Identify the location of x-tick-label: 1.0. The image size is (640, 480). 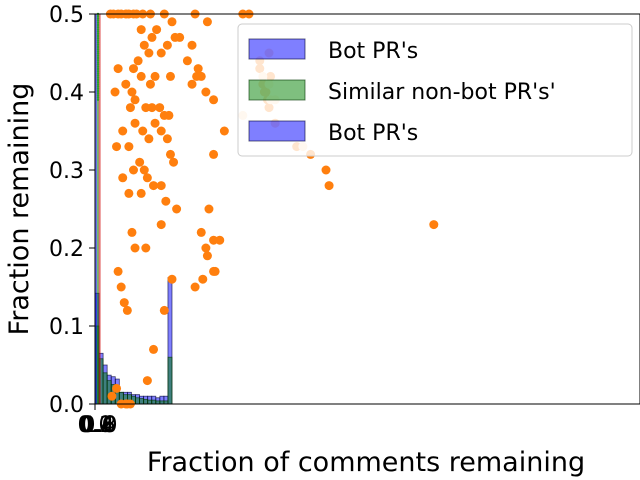
(100, 425).